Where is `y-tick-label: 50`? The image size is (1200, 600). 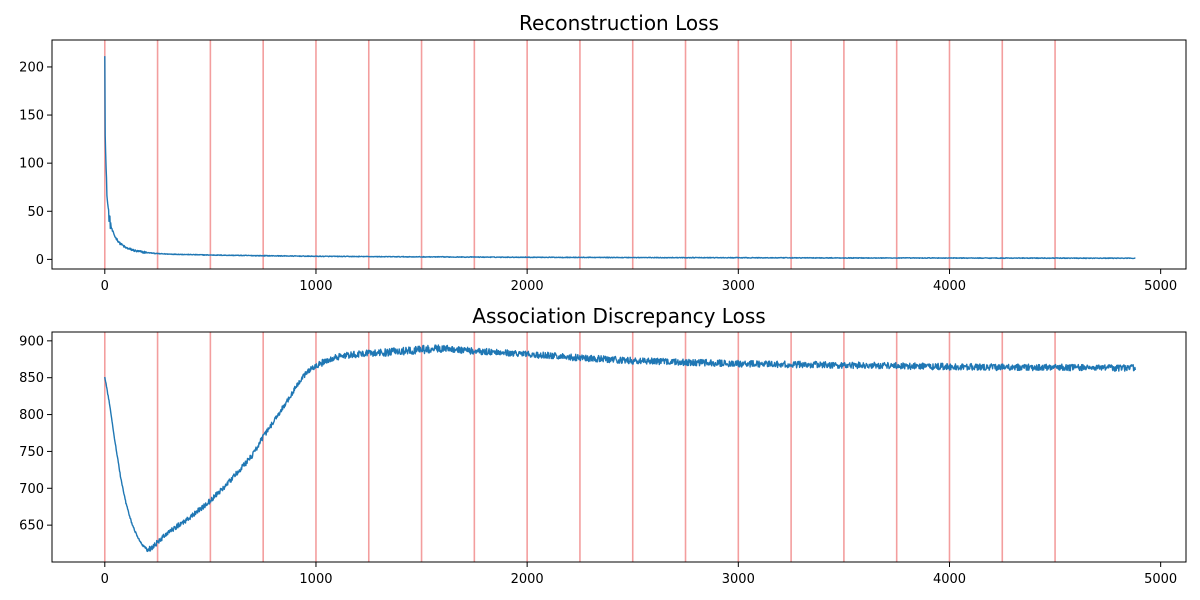 y-tick-label: 50 is located at coordinates (35, 212).